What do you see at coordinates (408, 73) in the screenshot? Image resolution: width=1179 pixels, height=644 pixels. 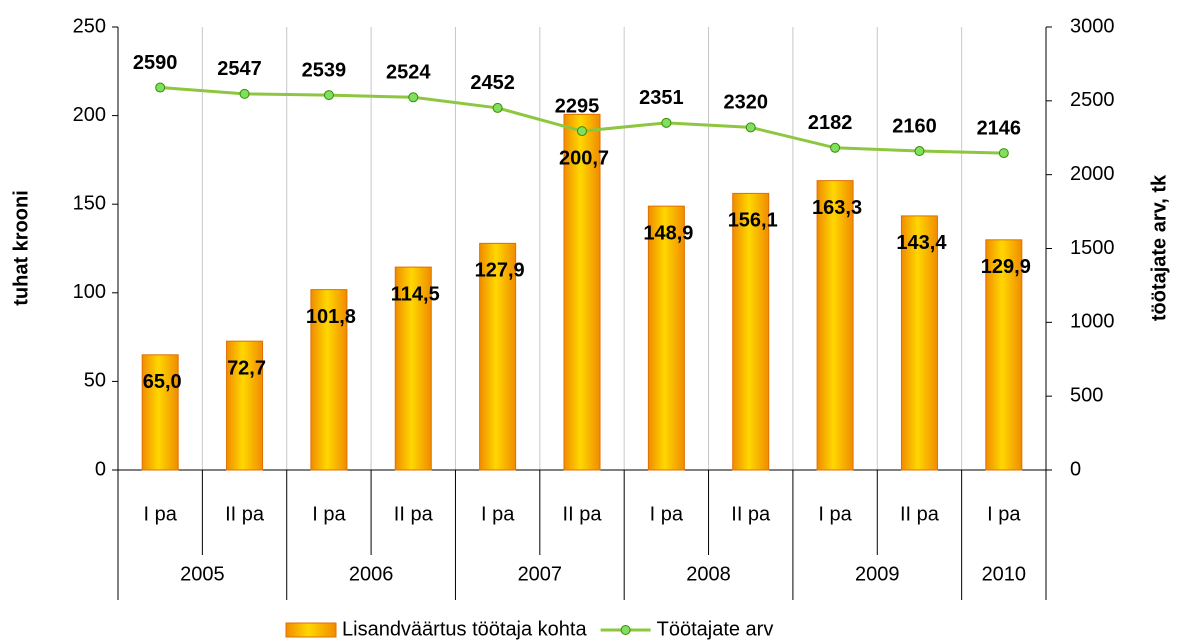 I see `data-label: 2524` at bounding box center [408, 73].